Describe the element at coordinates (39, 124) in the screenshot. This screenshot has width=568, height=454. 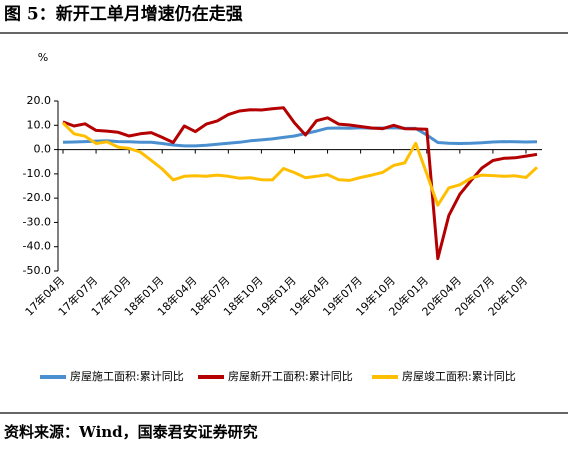
I see `y-tick-label: 10.0` at that location.